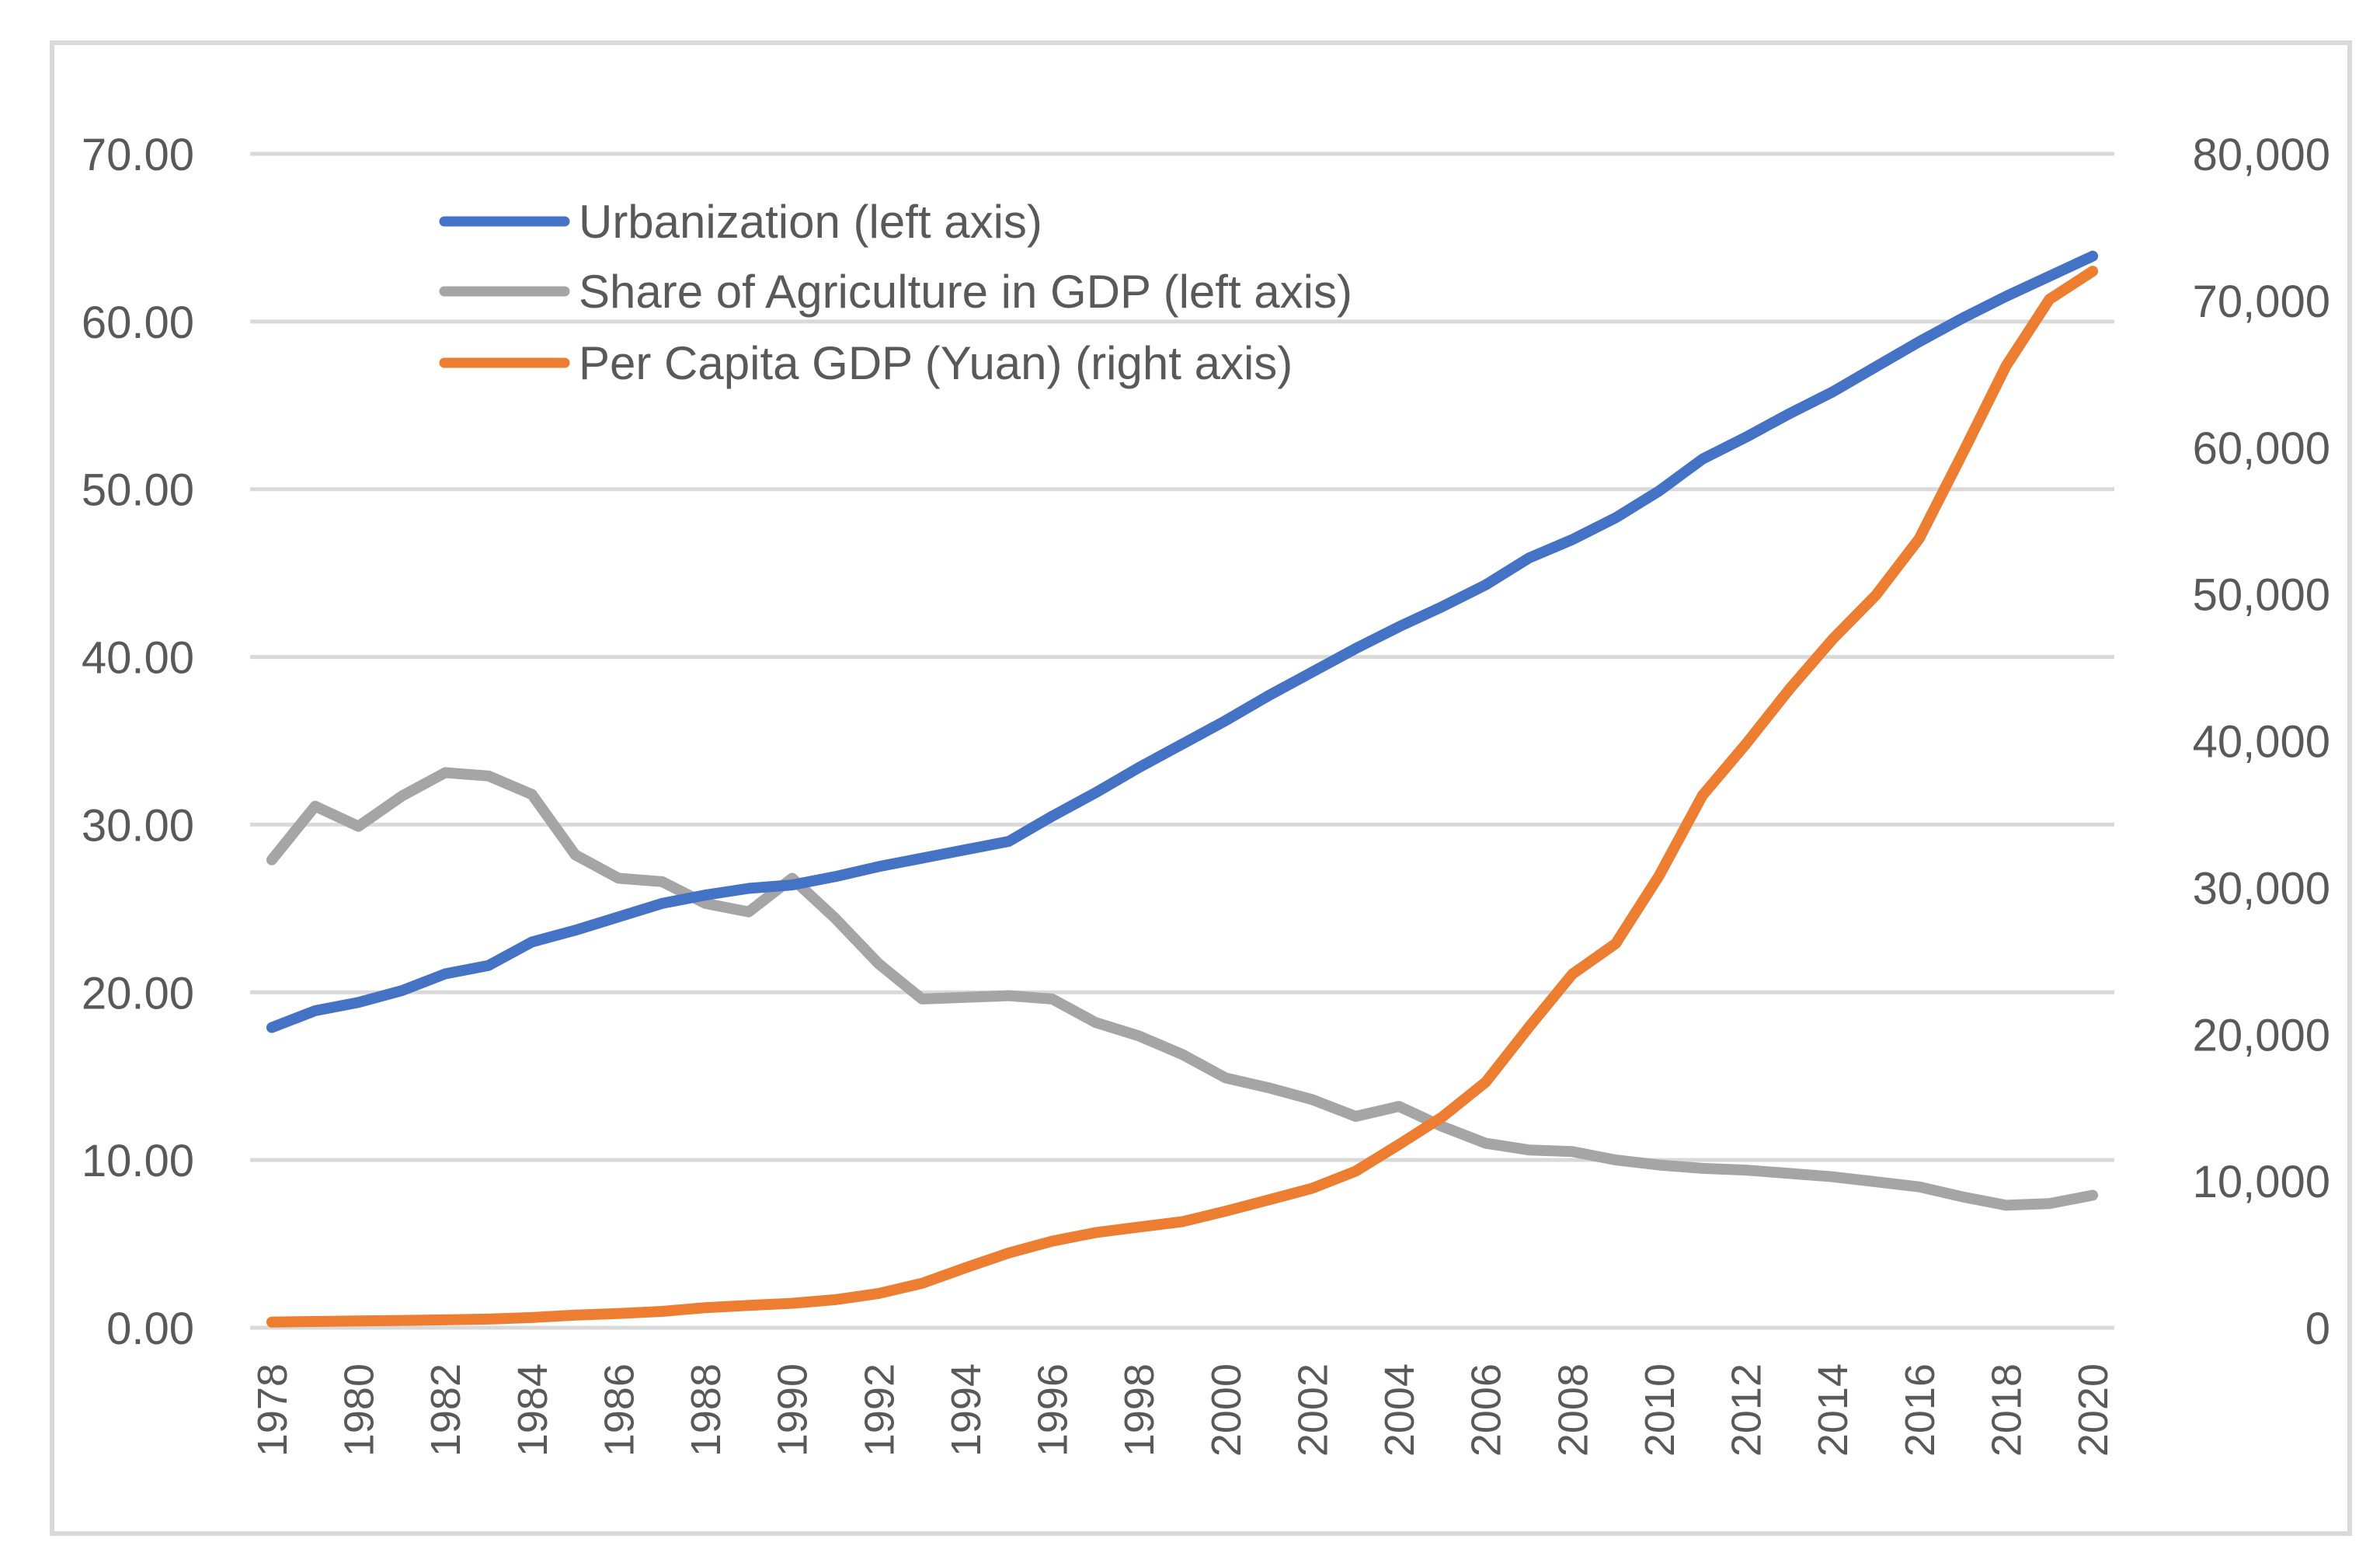  What do you see at coordinates (880, 1410) in the screenshot?
I see `x-axis-tick-label: 1992` at bounding box center [880, 1410].